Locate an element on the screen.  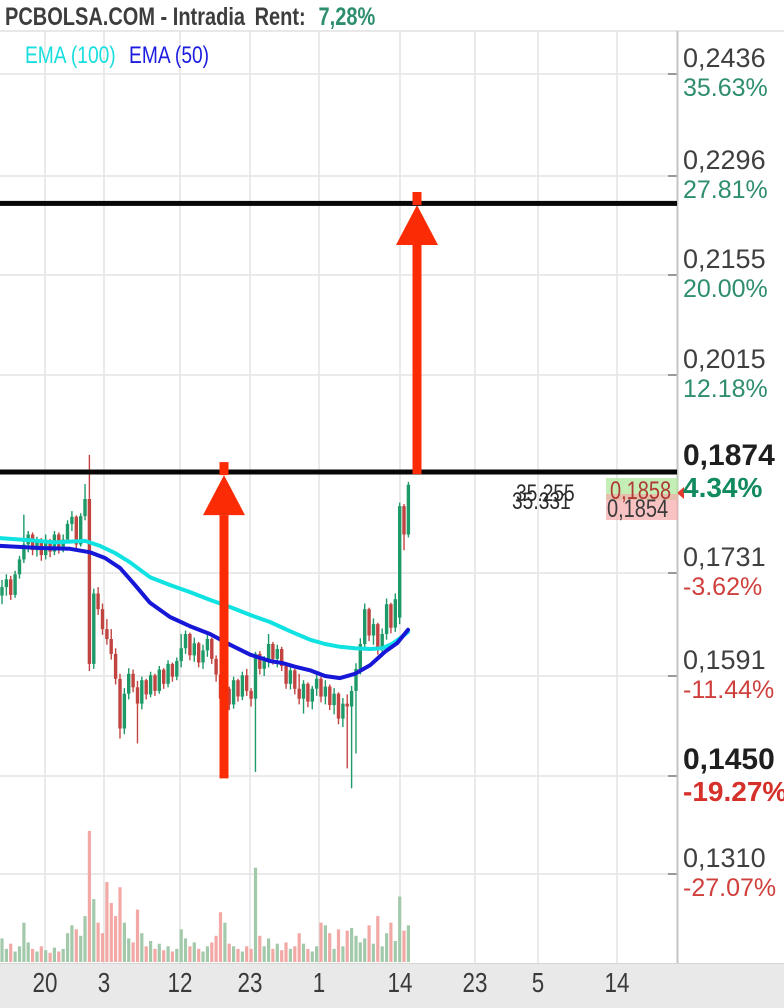
legend-ema100: EMA (100) is located at coordinates (70, 55).